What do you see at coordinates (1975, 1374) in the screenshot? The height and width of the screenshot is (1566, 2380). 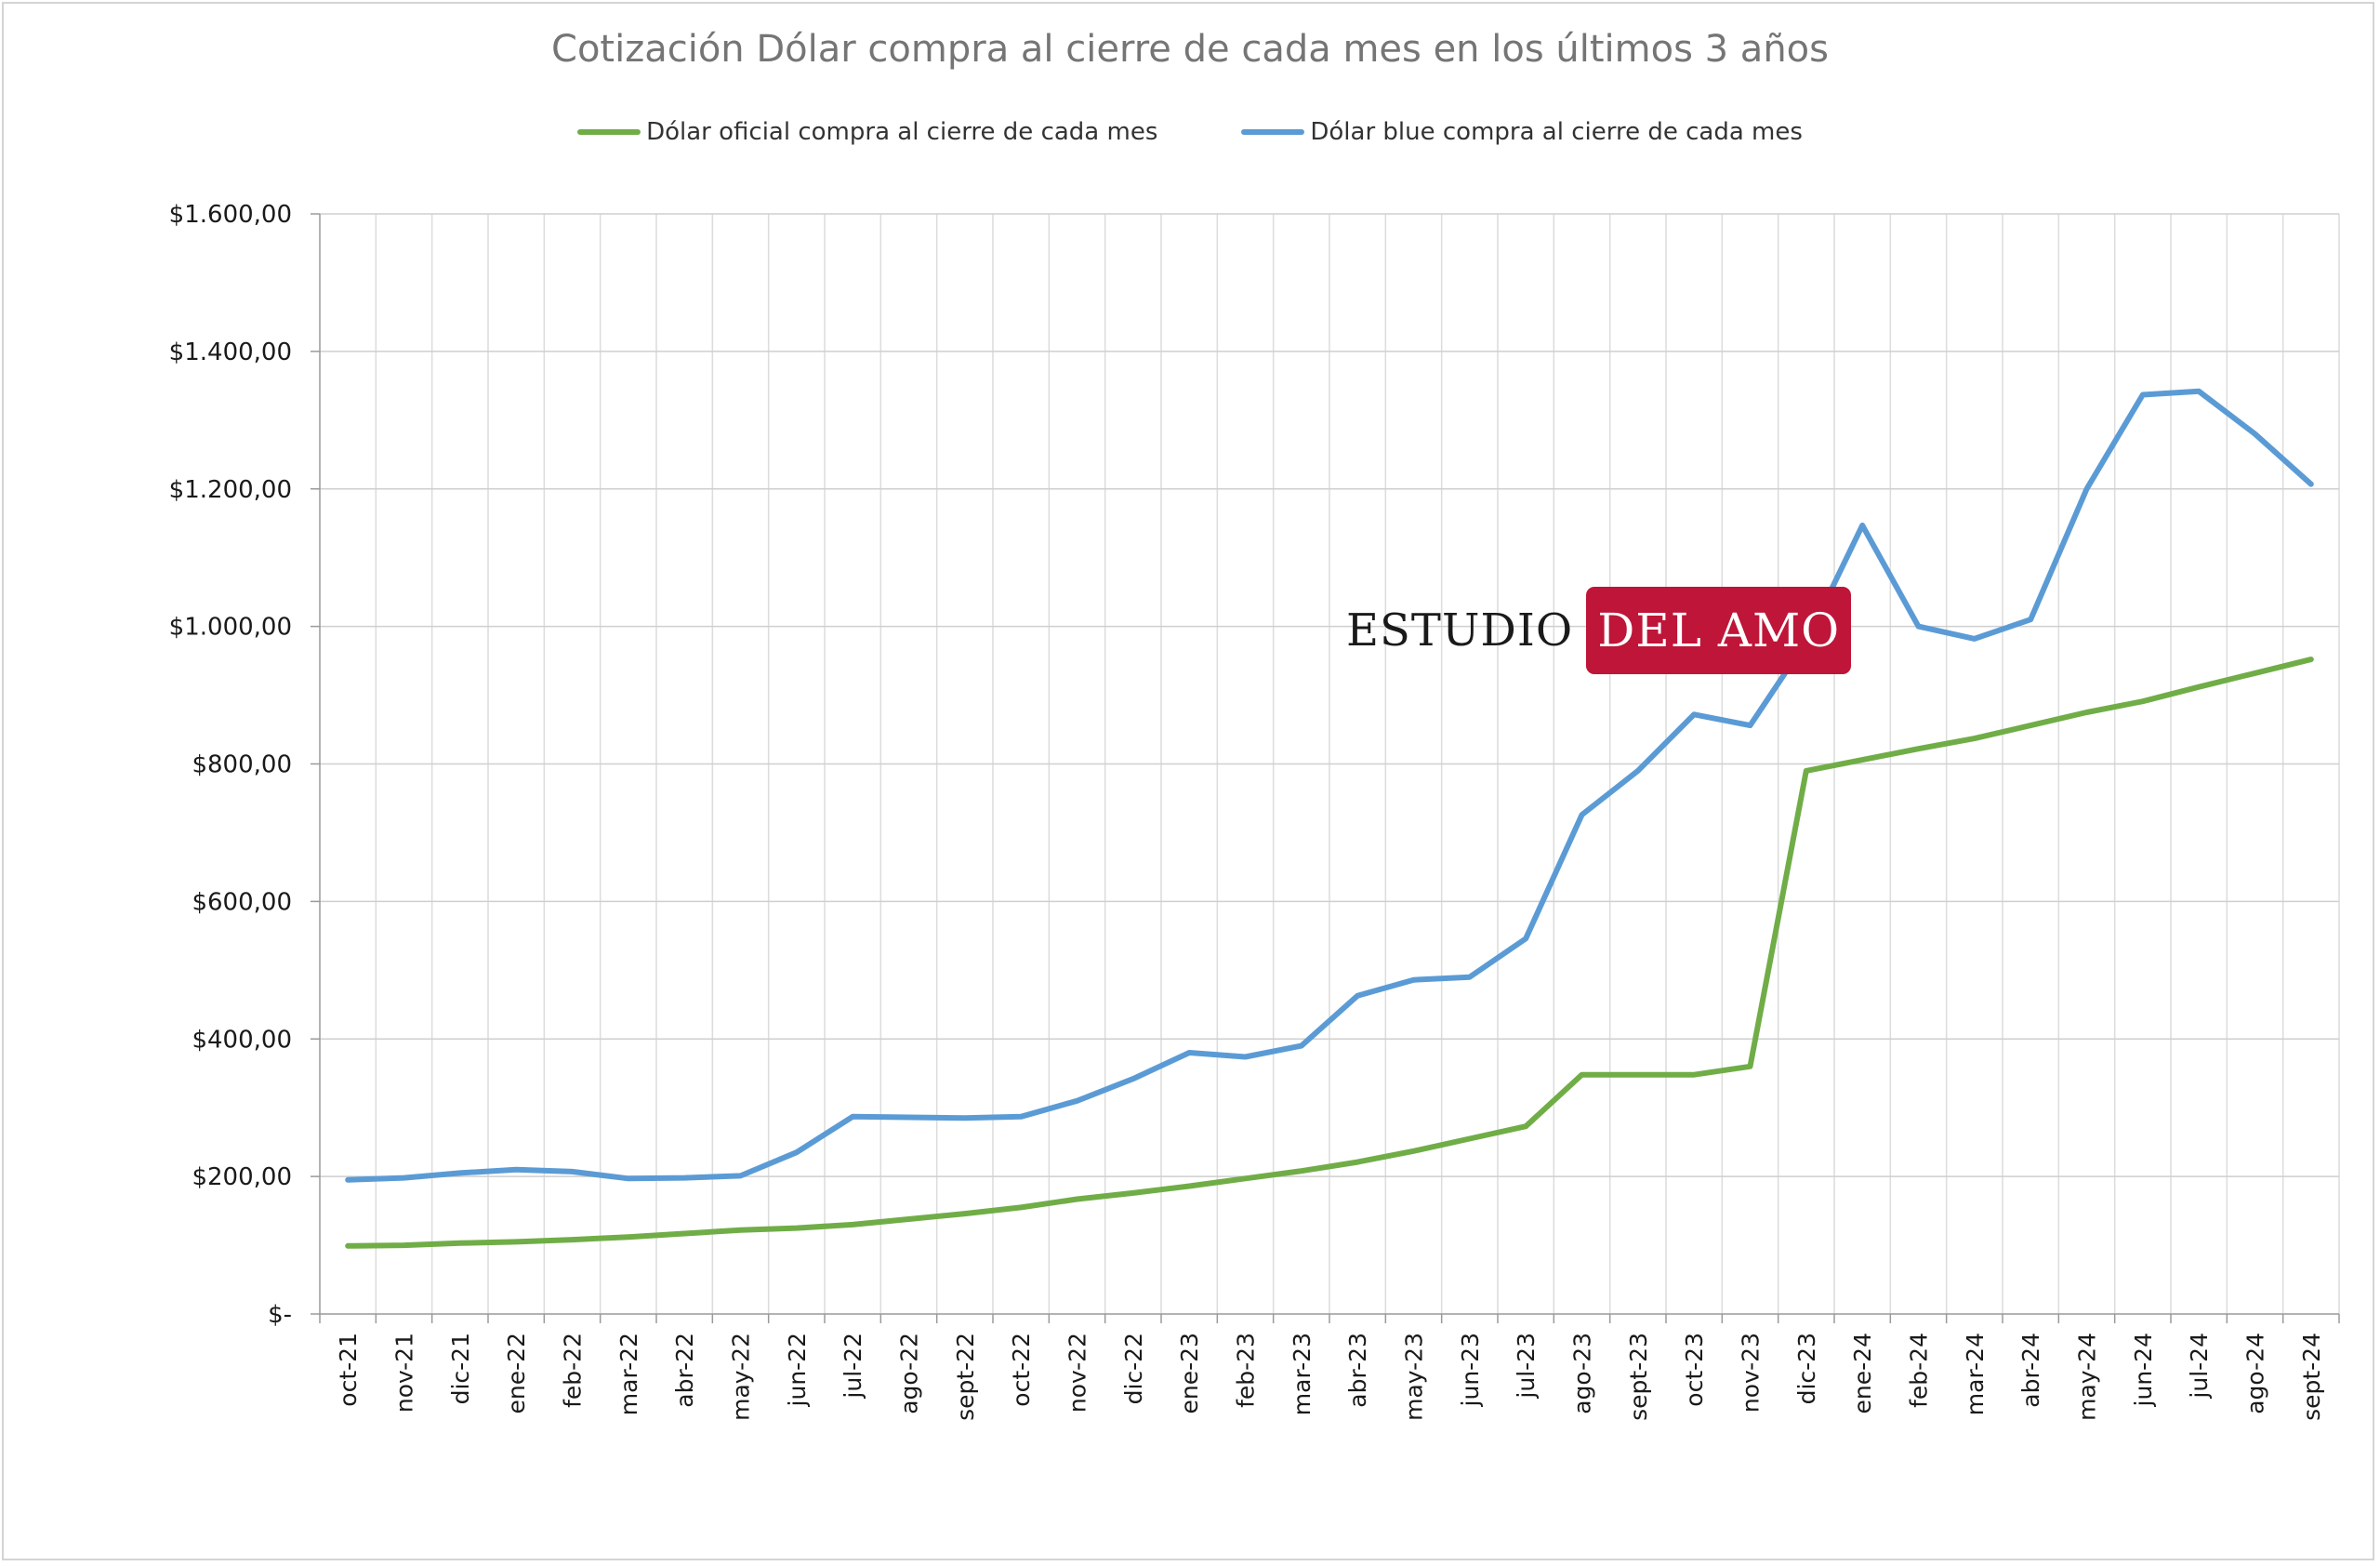 I see `x-tick-label: mar-24` at bounding box center [1975, 1374].